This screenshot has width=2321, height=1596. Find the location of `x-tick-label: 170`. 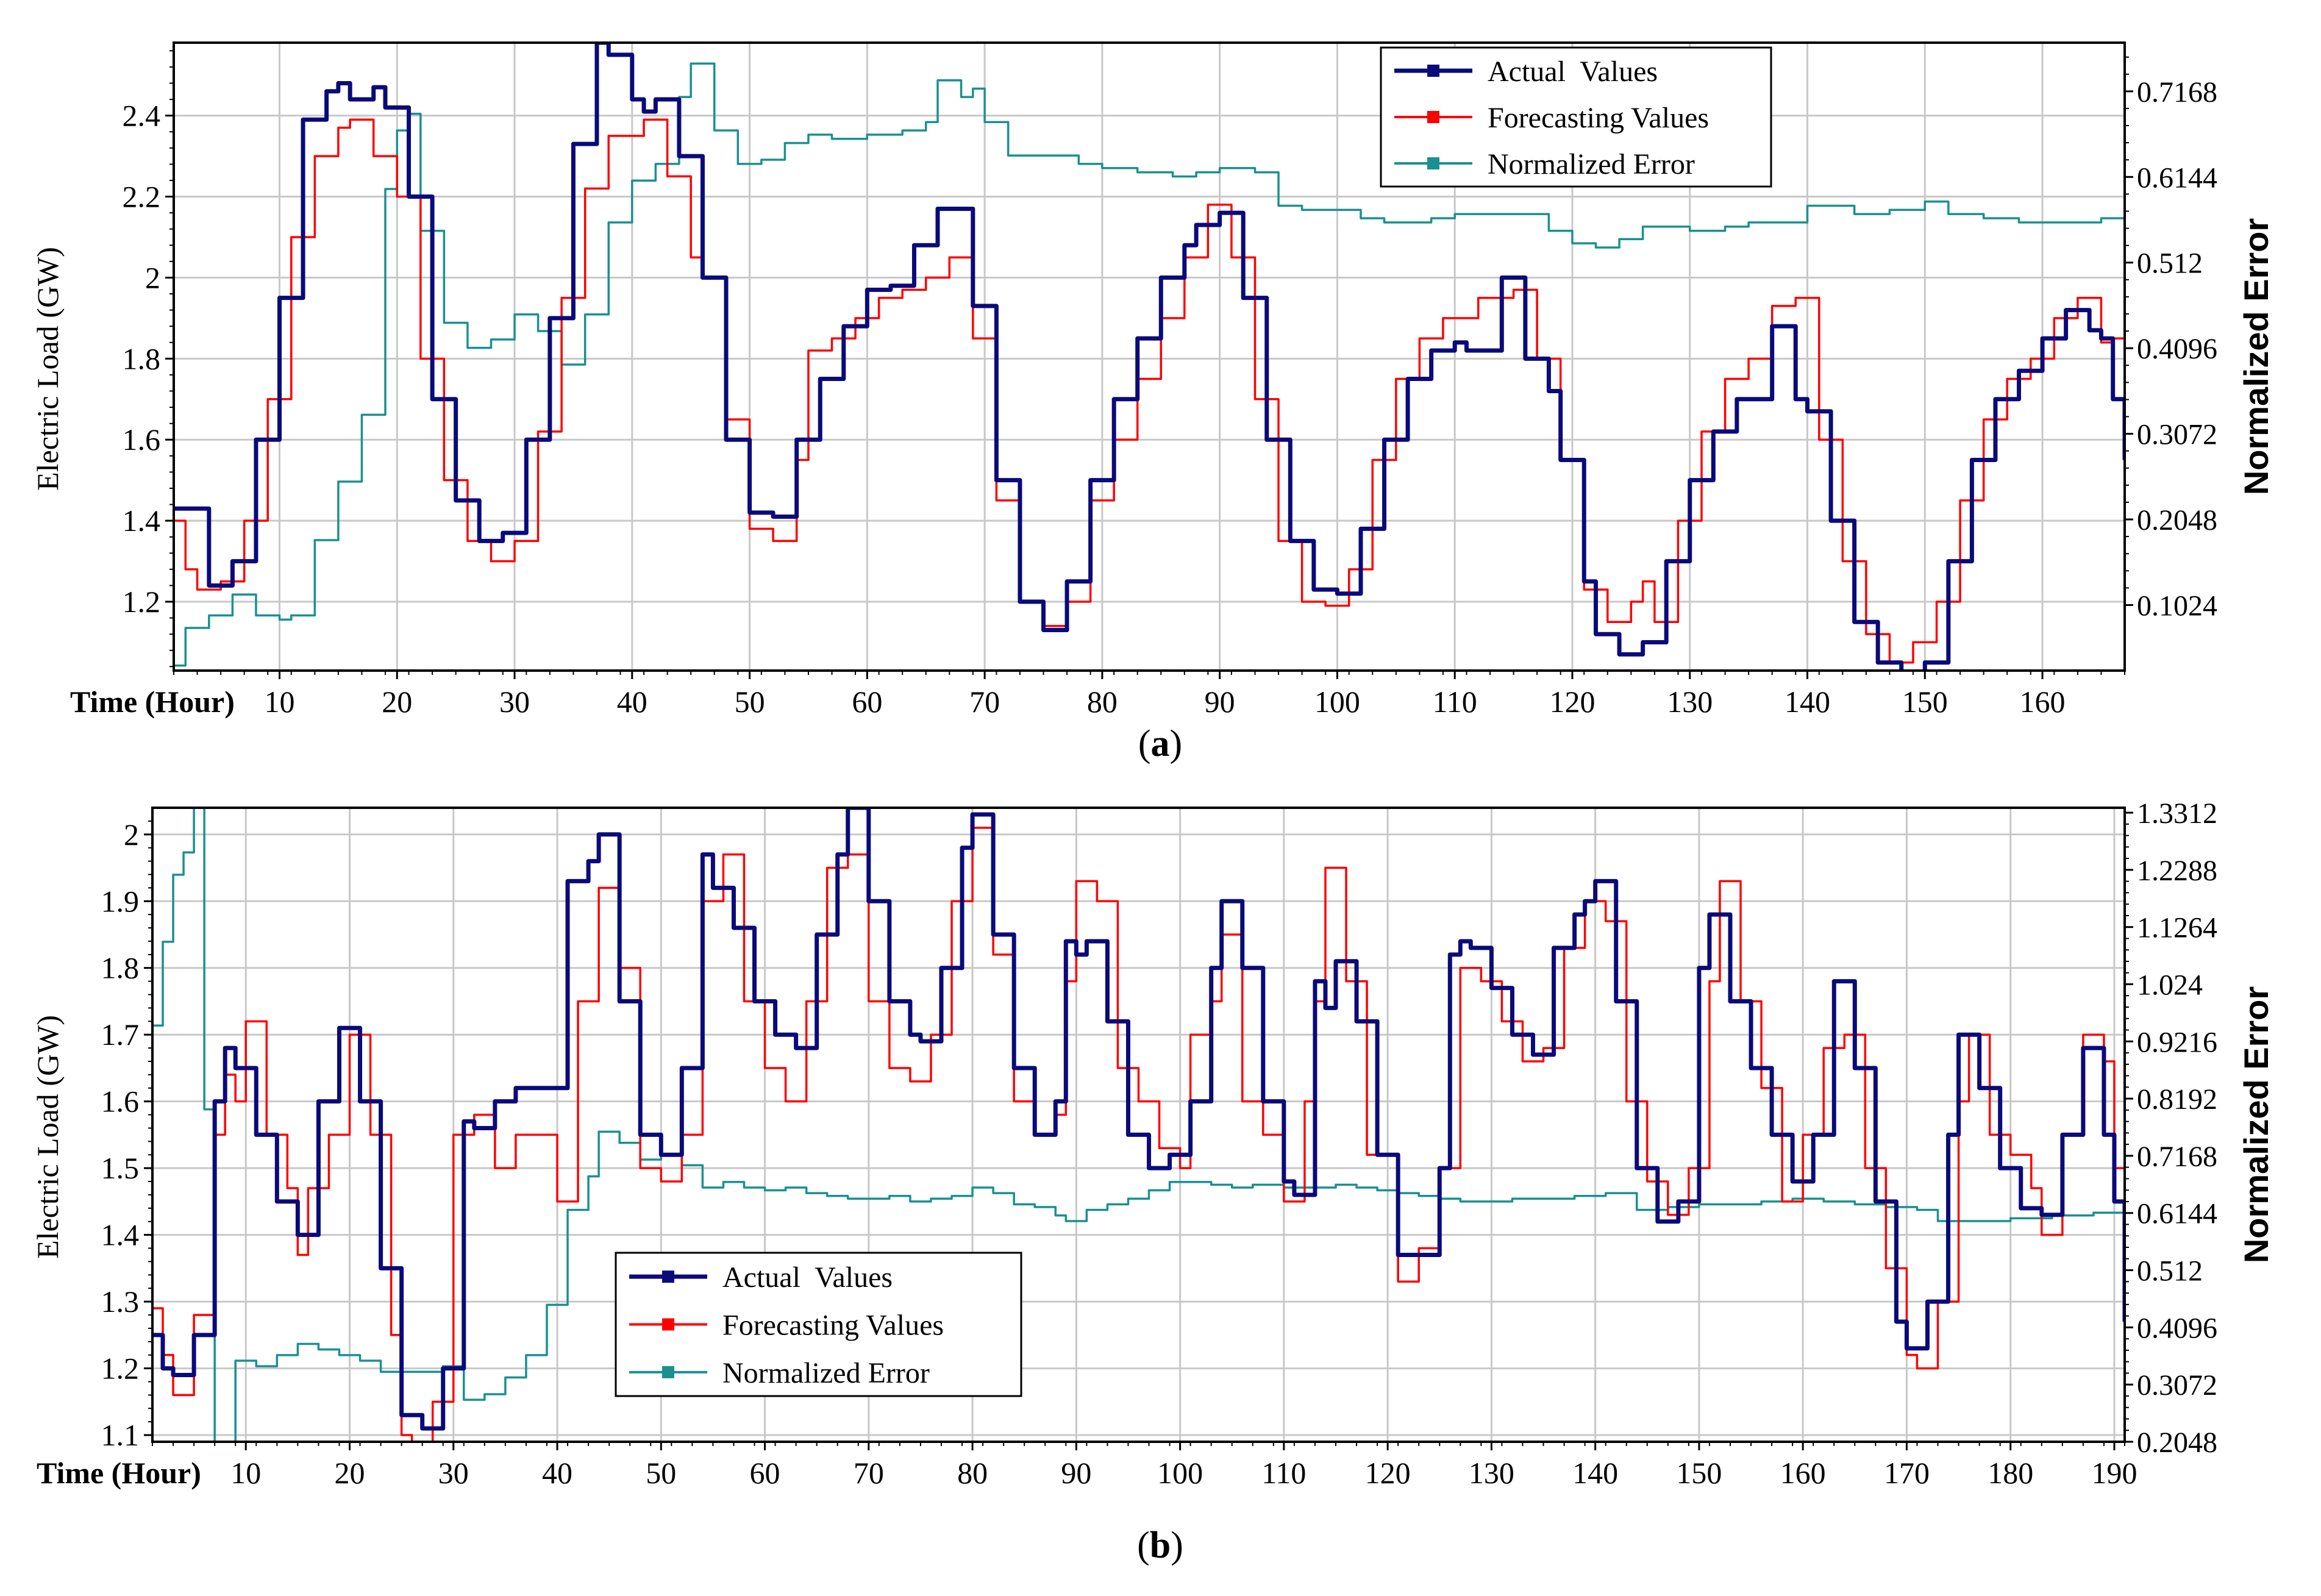

x-tick-label: 170 is located at coordinates (1907, 1473).